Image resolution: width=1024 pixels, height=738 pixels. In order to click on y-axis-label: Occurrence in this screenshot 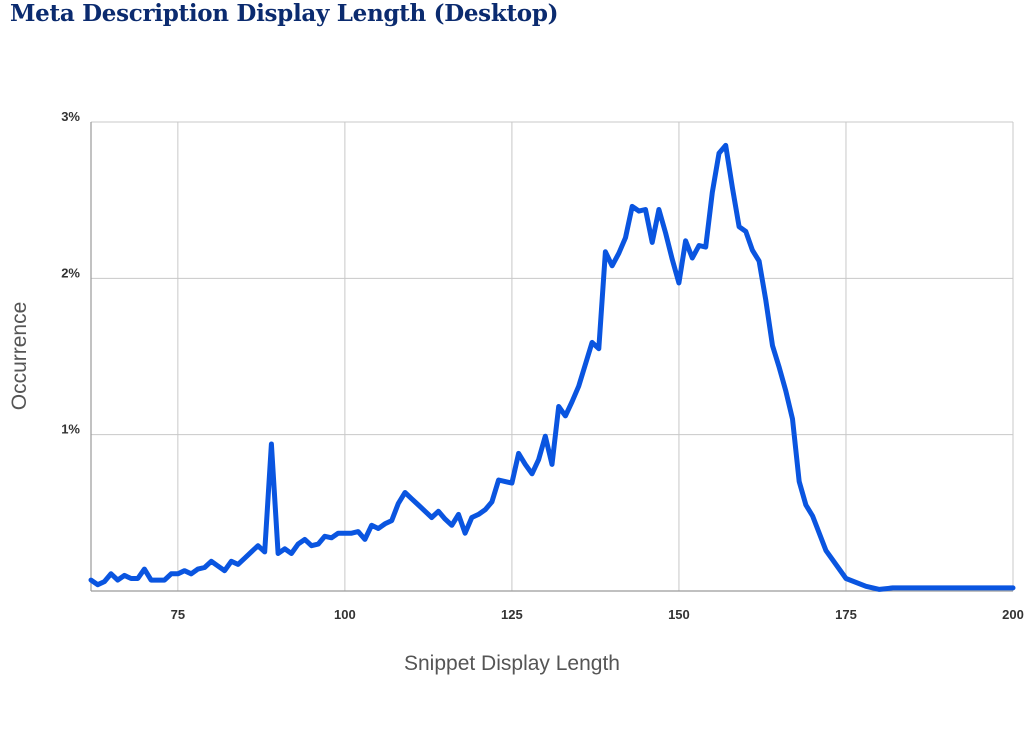, I will do `click(19, 356)`.